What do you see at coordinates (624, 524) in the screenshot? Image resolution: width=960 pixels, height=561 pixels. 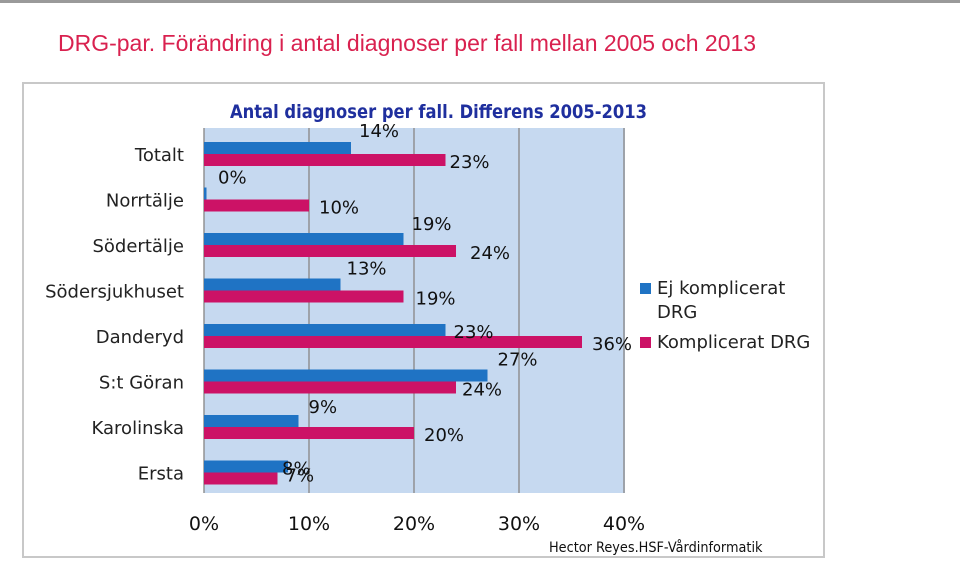 I see `x-tick-label: 40%` at bounding box center [624, 524].